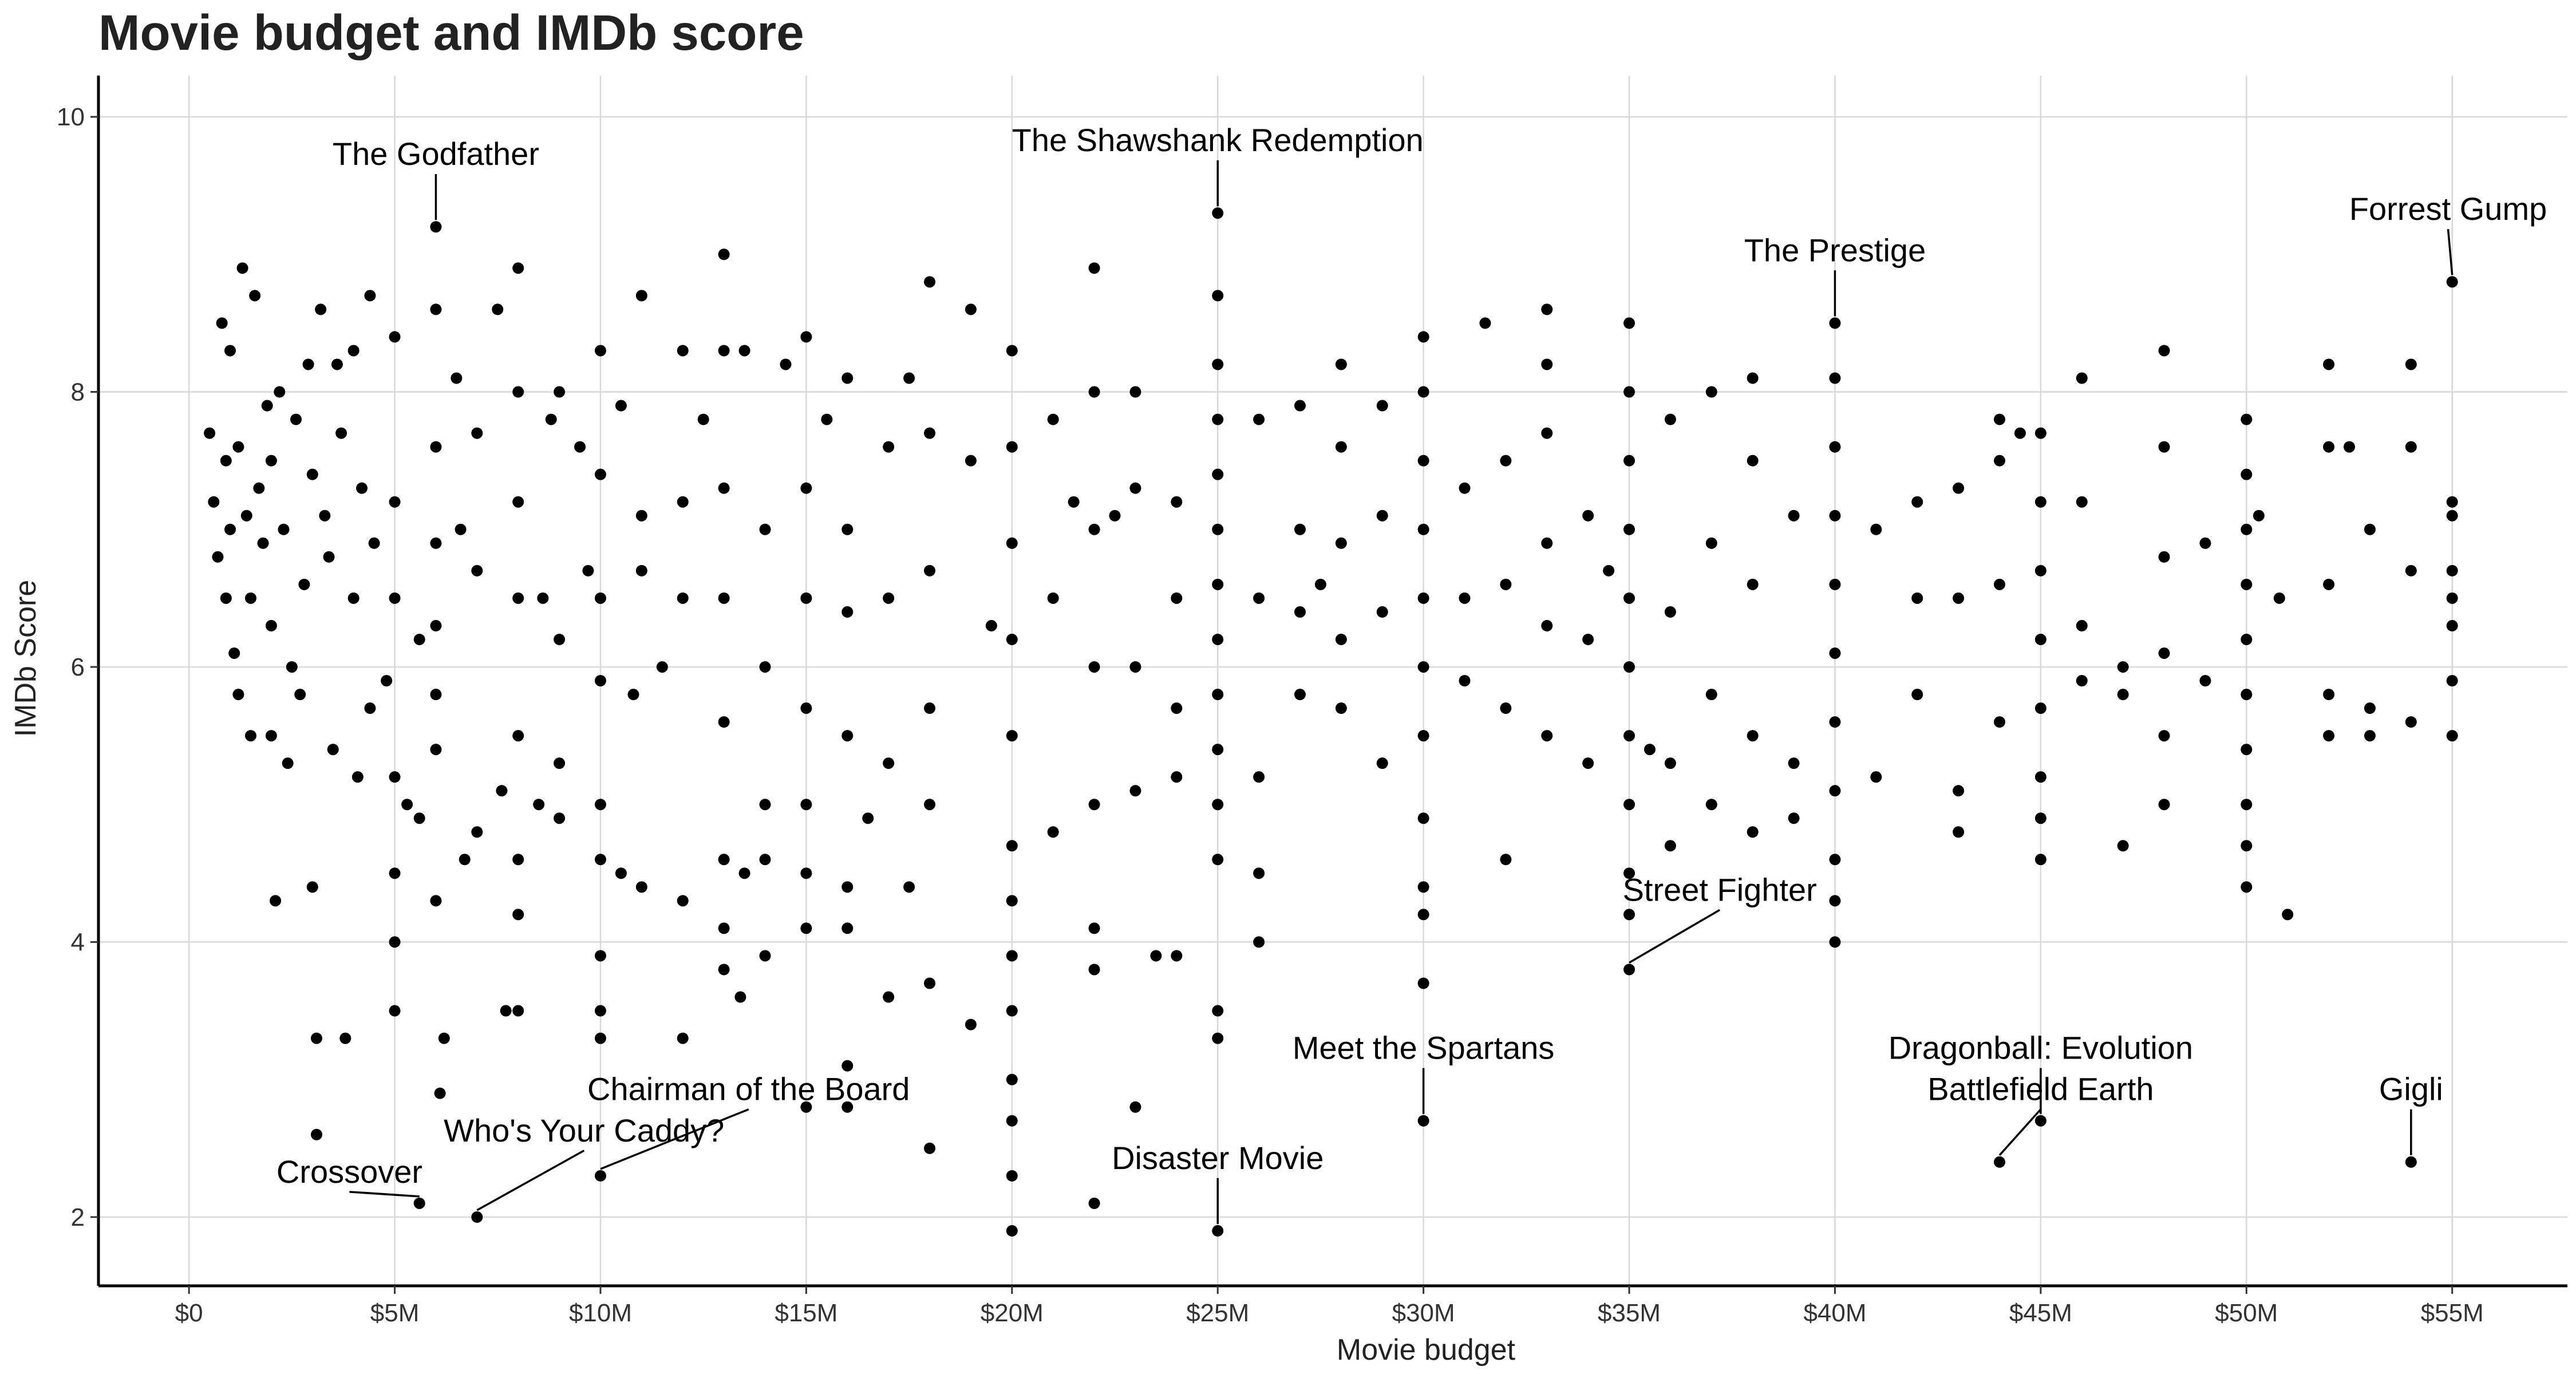 This screenshot has width=2576, height=1374. What do you see at coordinates (349, 1176) in the screenshot?
I see `annotation: Crossover` at bounding box center [349, 1176].